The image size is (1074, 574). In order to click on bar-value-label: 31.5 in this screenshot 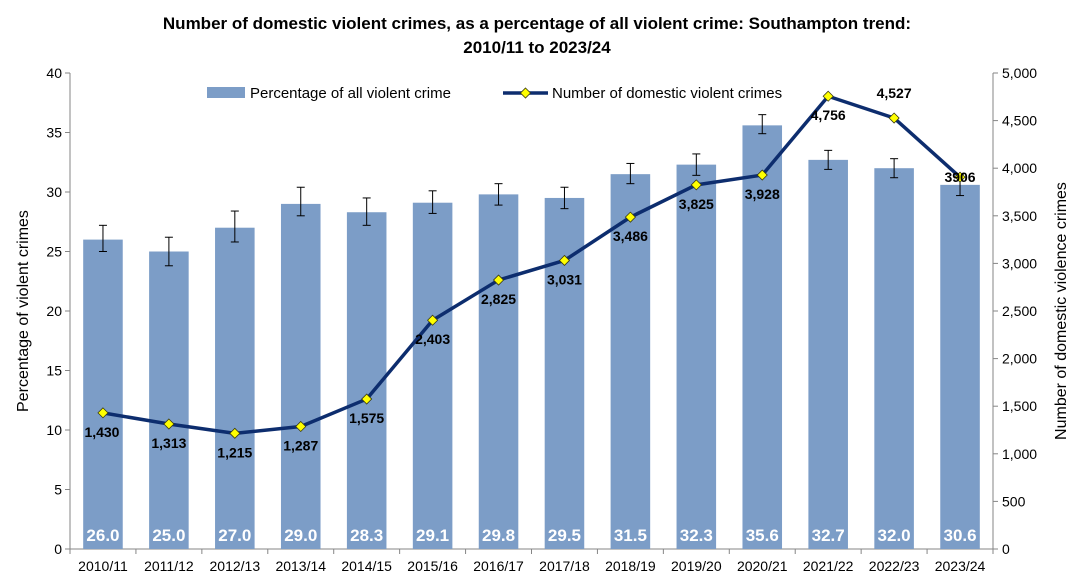, I will do `click(630, 535)`.